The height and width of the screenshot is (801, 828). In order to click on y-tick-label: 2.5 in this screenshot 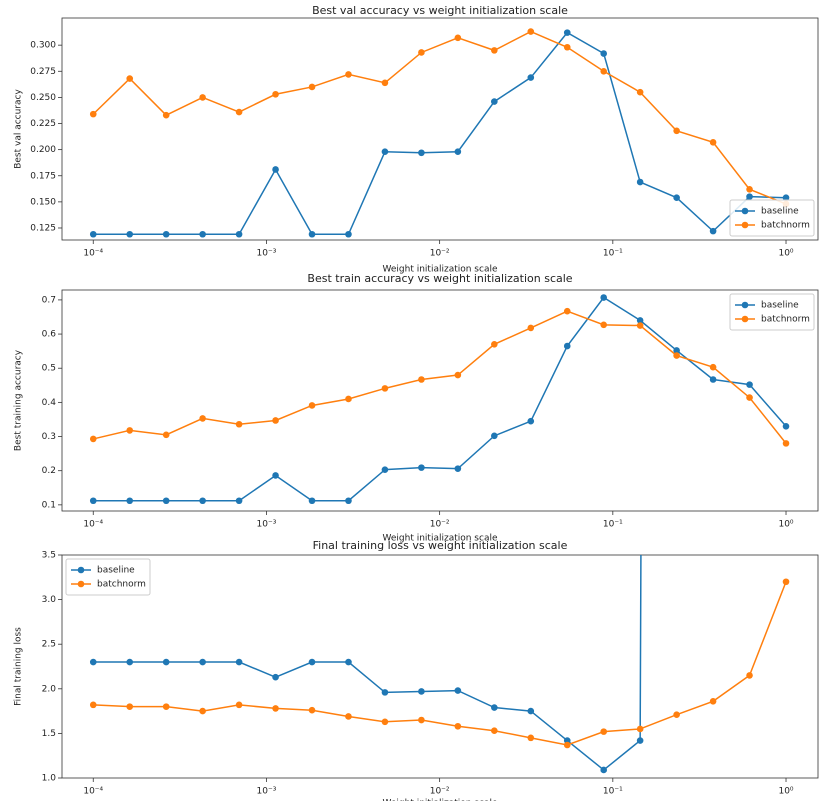, I will do `click(49, 645)`.